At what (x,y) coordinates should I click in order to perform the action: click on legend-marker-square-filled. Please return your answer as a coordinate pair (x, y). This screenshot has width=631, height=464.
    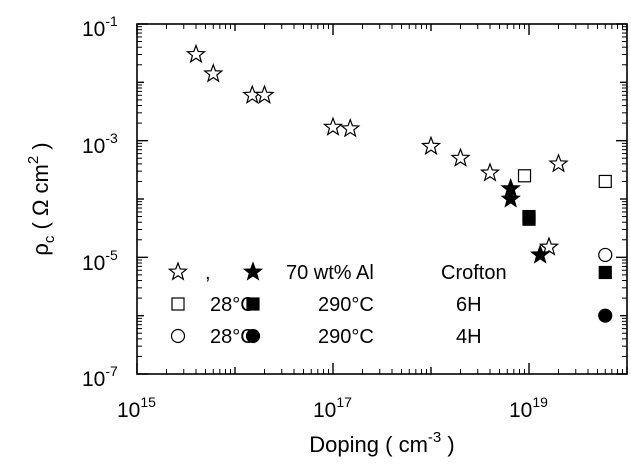
    Looking at the image, I should click on (253, 304).